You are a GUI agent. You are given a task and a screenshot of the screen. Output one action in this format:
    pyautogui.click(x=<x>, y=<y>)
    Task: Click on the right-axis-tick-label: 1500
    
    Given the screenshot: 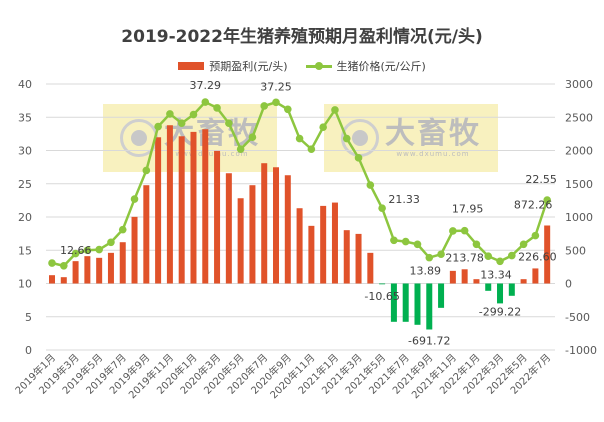 What is the action you would take?
    pyautogui.click(x=579, y=184)
    